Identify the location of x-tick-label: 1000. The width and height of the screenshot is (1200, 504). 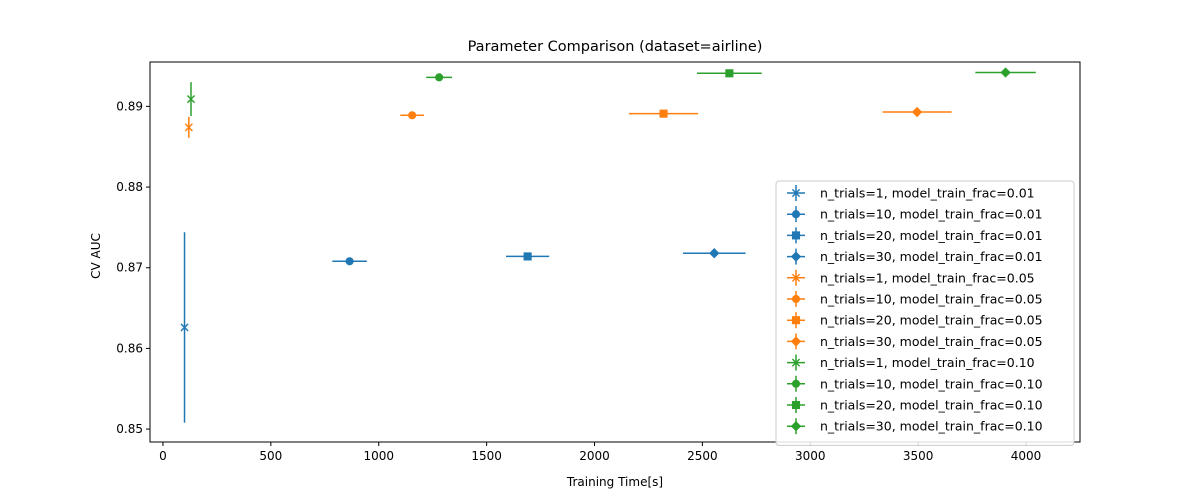
(378, 456).